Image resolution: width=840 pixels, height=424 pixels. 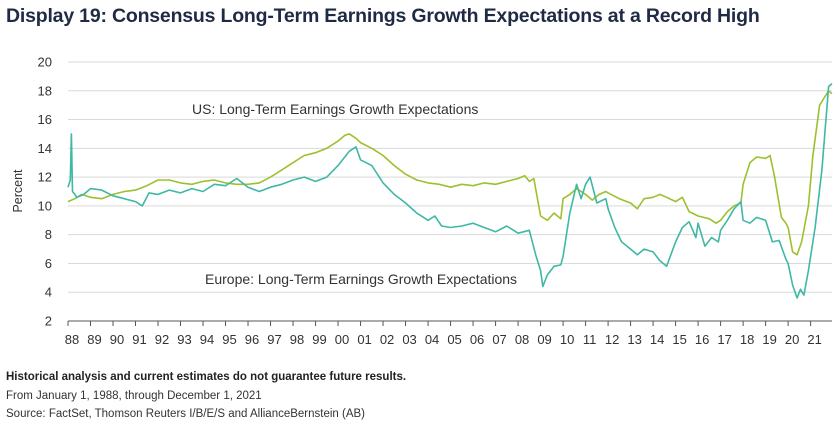 What do you see at coordinates (45, 90) in the screenshot?
I see `y-tick-label: 18` at bounding box center [45, 90].